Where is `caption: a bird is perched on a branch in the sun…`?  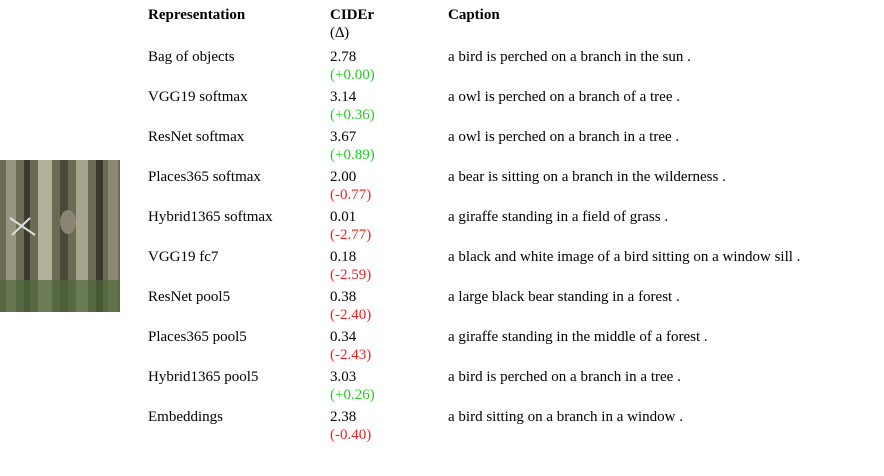 caption: a bird is perched on a branch in the sun… is located at coordinates (569, 57).